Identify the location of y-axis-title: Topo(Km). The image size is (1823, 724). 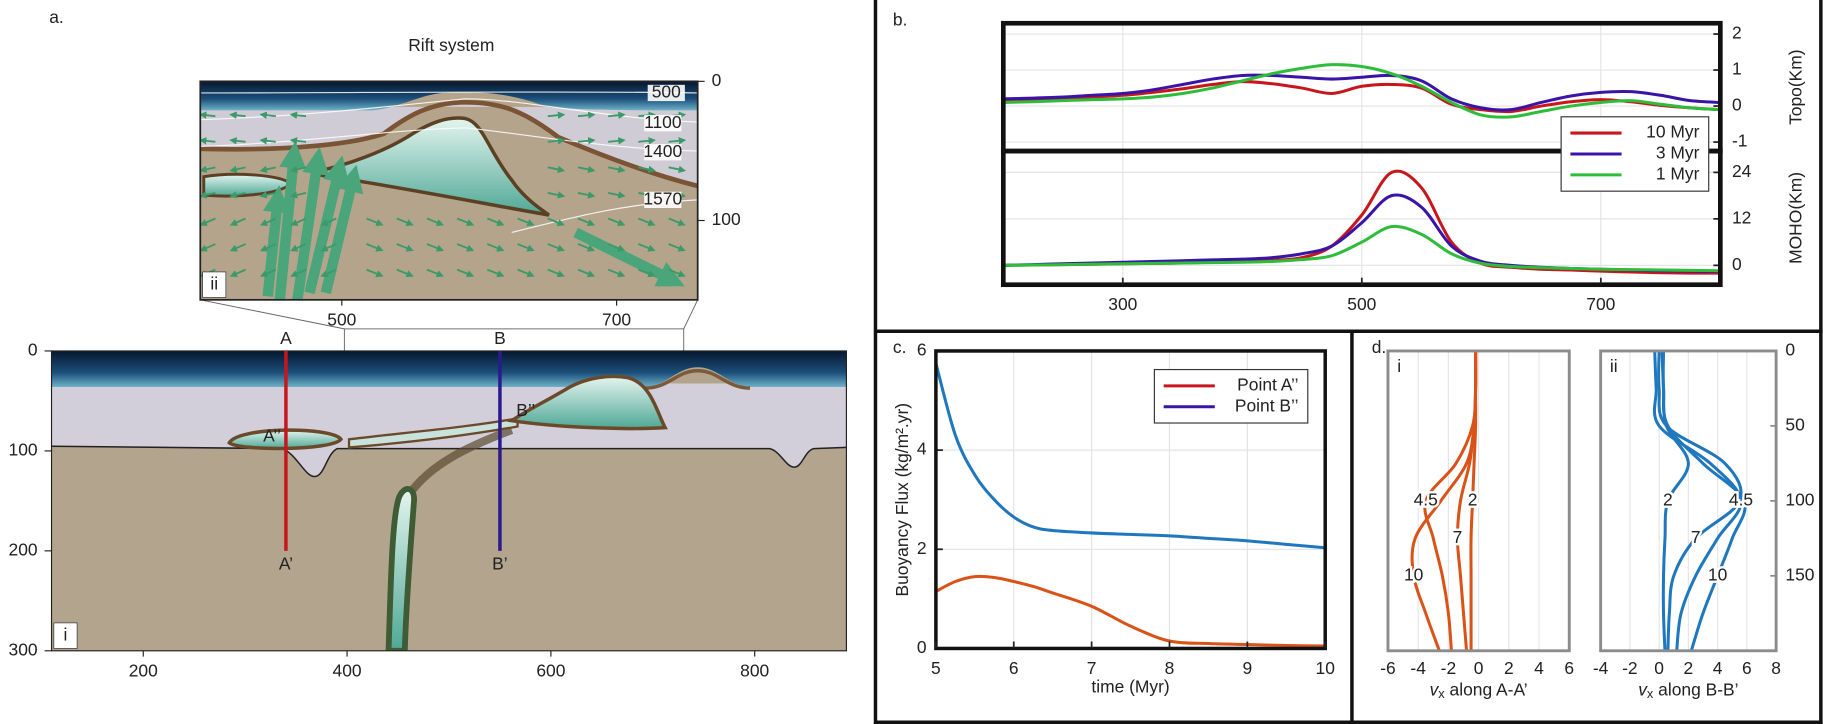
(1796, 87).